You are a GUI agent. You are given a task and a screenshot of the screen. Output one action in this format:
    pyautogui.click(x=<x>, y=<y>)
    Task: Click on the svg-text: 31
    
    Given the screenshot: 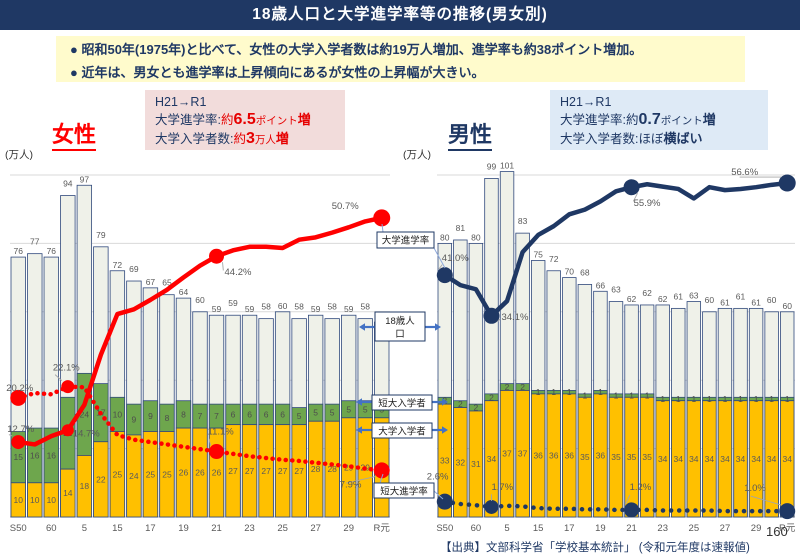 What is the action you would take?
    pyautogui.click(x=476, y=464)
    